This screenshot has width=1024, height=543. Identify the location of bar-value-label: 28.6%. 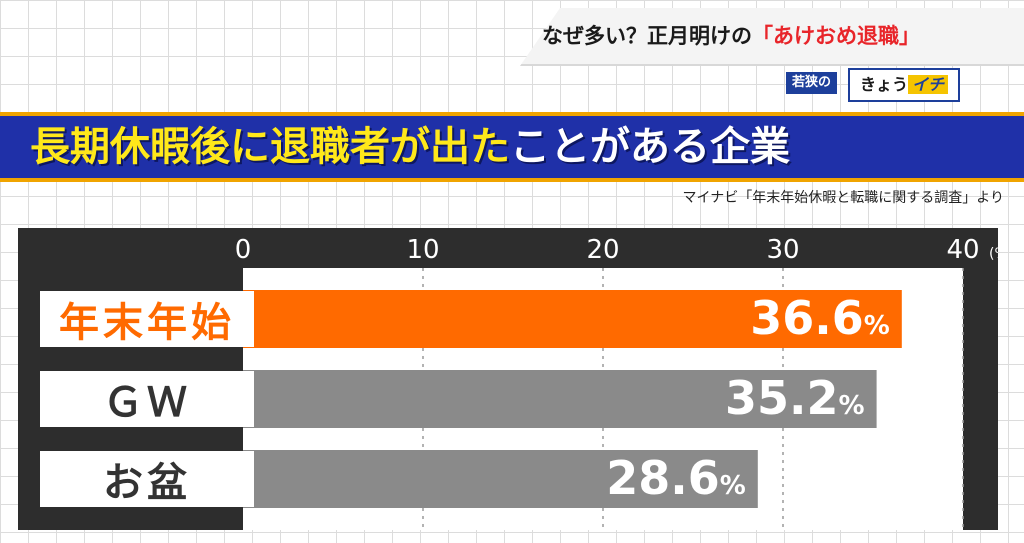
(676, 478).